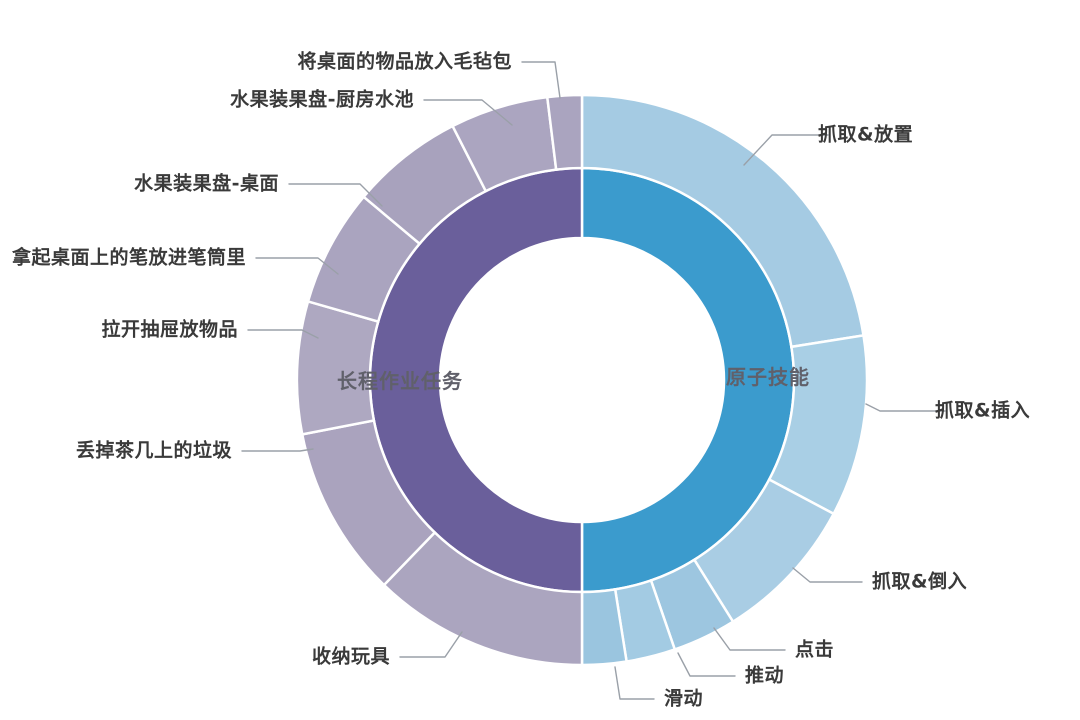 Image resolution: width=1080 pixels, height=720 pixels. What do you see at coordinates (684, 698) in the screenshot?
I see `label-huadong: 滑动` at bounding box center [684, 698].